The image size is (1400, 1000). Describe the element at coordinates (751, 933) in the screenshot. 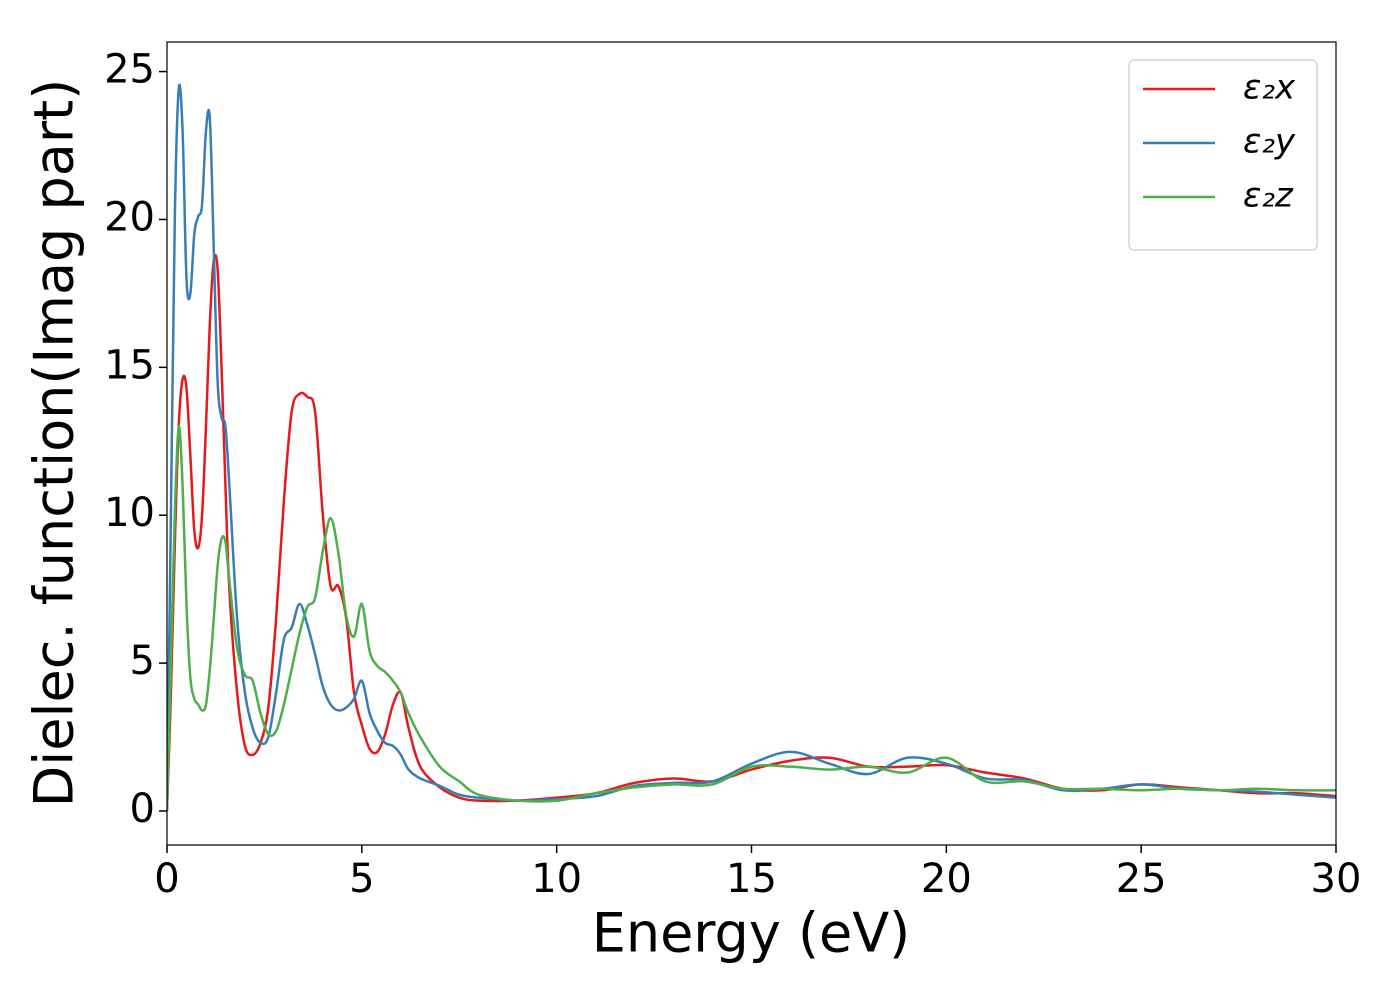

I see `x-axis-label: Energy (eV)` at that location.